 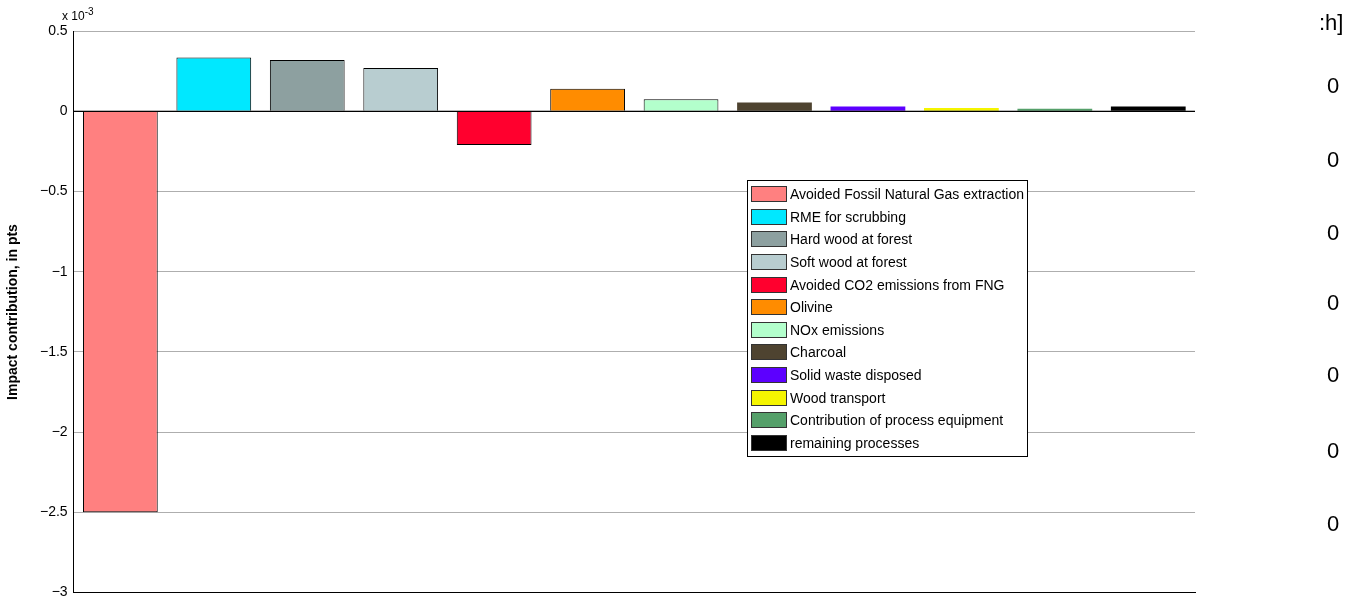 I want to click on text: x 10$^{-3}$, so click(x=78, y=14).